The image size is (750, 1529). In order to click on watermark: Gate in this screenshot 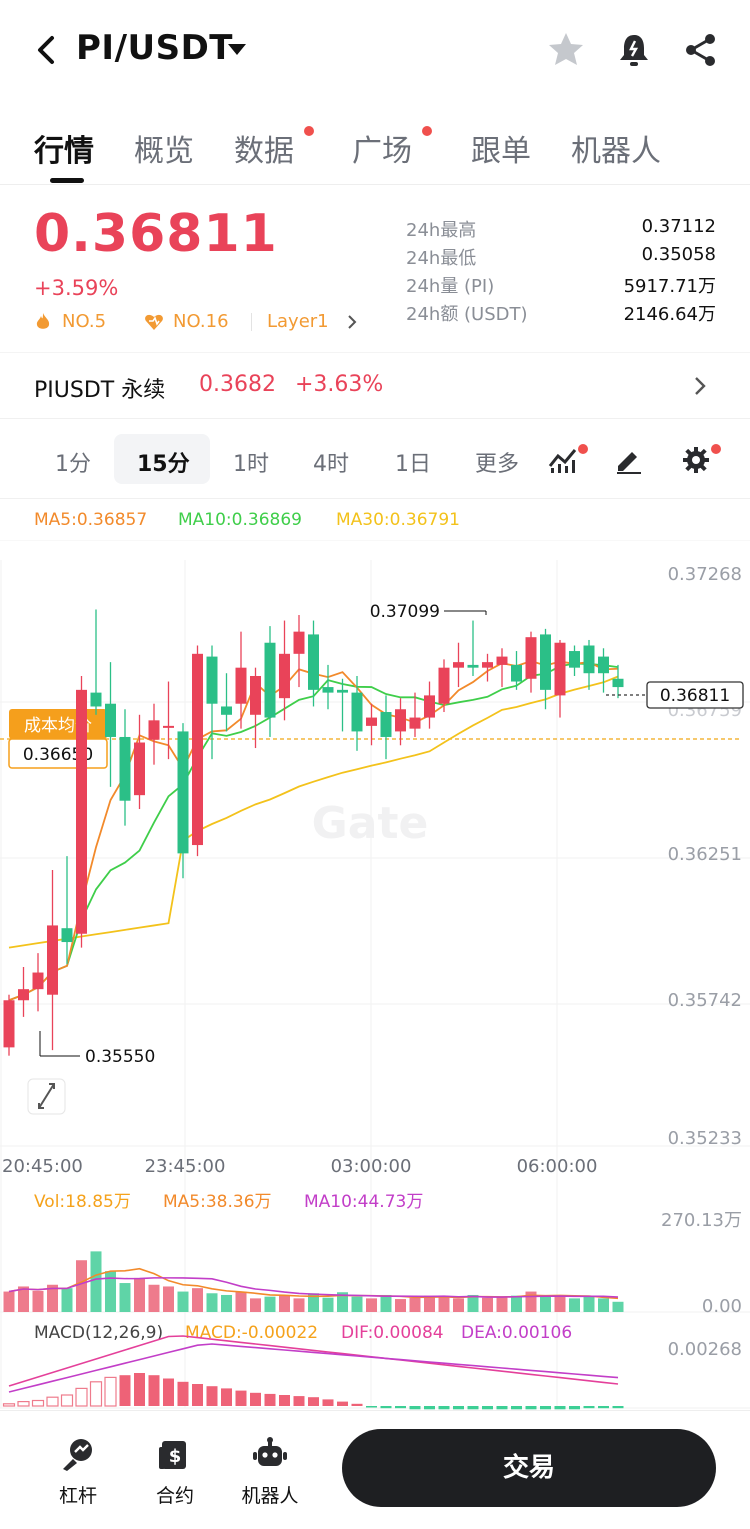, I will do `click(370, 823)`.